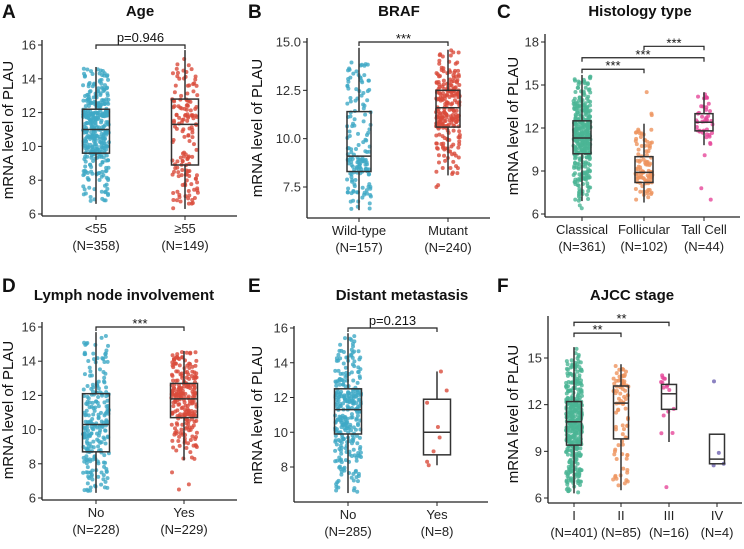  Describe the element at coordinates (669, 532) in the screenshot. I see `x-tick-n-label: (N=16)` at that location.